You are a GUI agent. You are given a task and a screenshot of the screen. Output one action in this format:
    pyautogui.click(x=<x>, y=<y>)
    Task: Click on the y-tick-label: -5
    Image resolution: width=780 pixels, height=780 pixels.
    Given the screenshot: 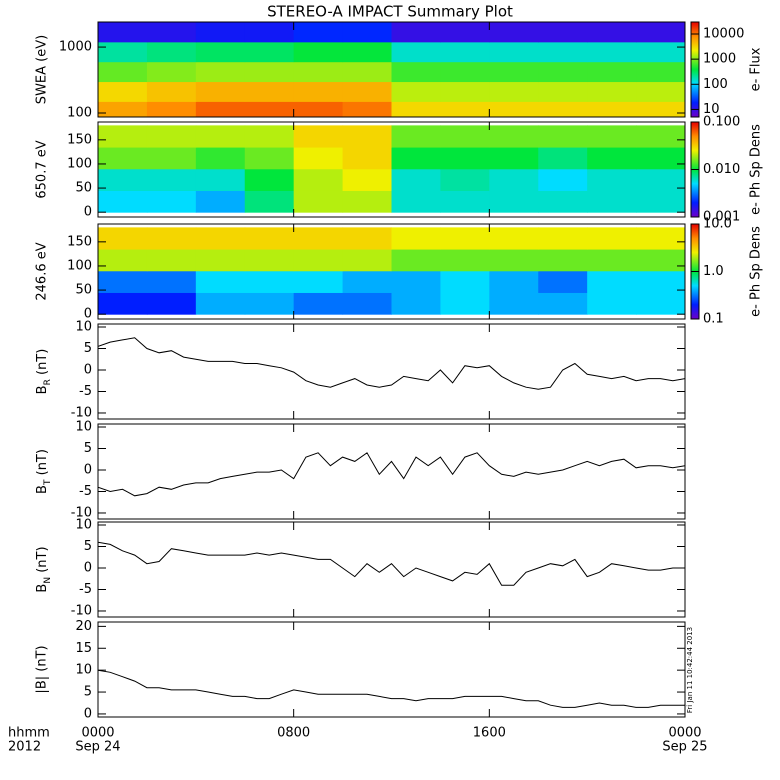 What is the action you would take?
    pyautogui.click(x=85, y=491)
    